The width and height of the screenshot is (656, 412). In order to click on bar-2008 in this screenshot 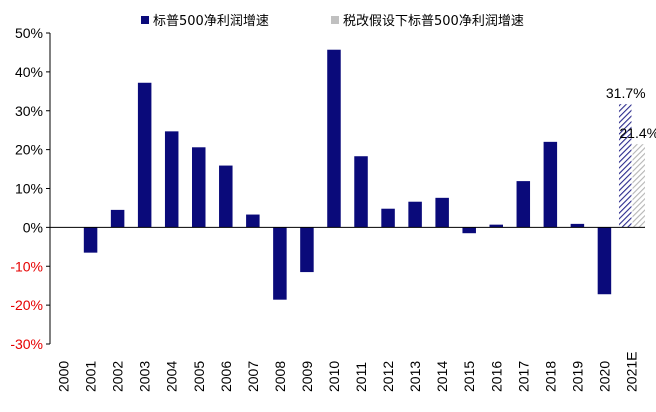, I will do `click(280, 263)`.